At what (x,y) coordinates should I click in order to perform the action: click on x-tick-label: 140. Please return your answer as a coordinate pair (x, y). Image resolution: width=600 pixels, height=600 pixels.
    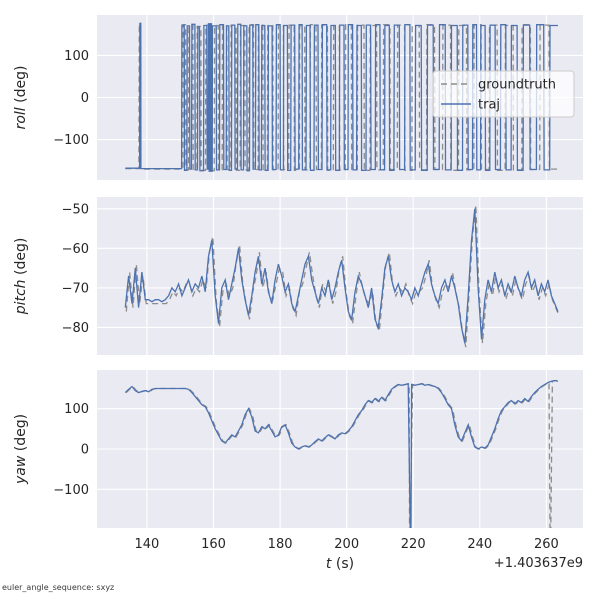
    Looking at the image, I should click on (146, 544).